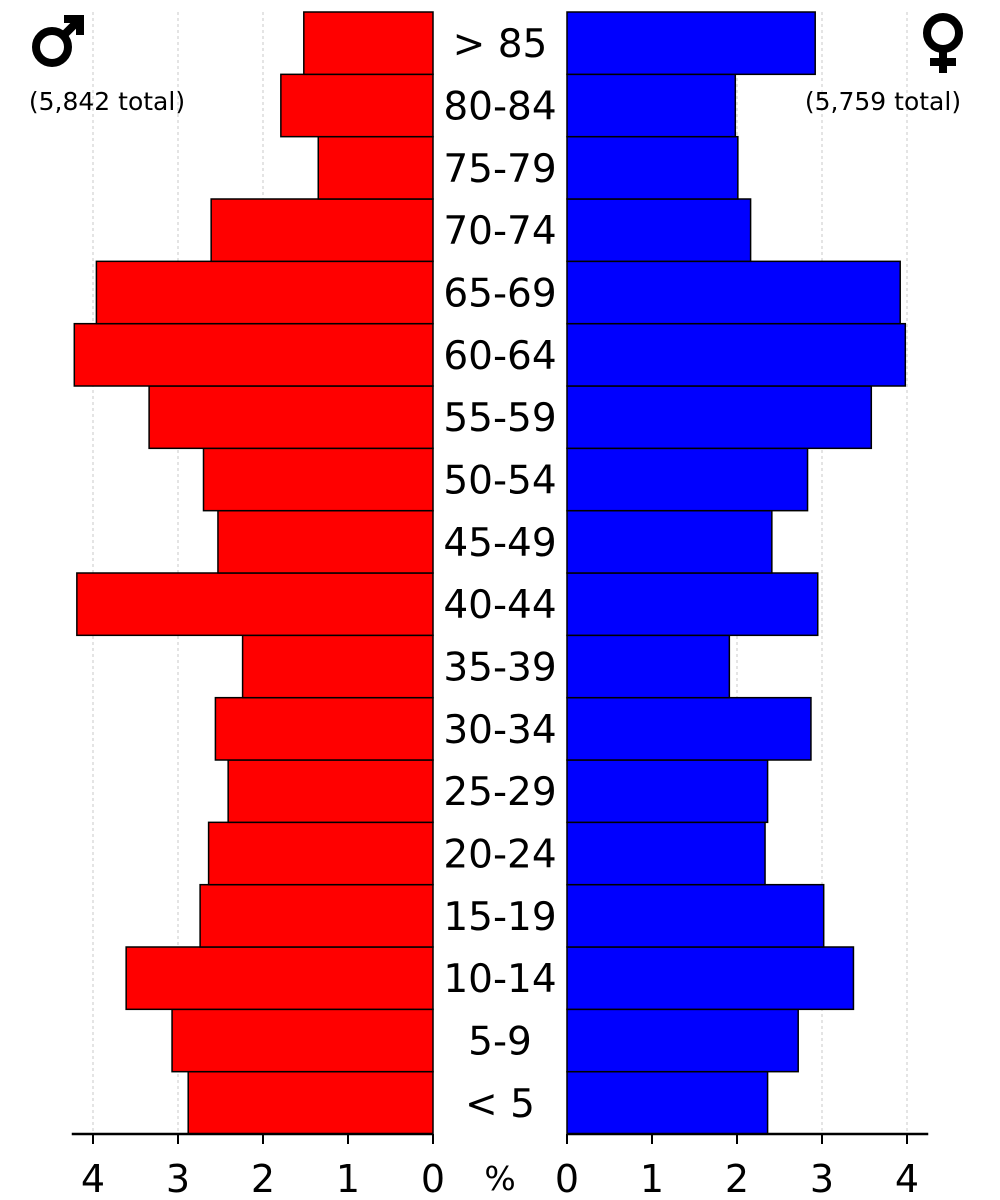 This screenshot has height=1200, width=1000. What do you see at coordinates (499, 231) in the screenshot?
I see `age-group-label: 70-74` at bounding box center [499, 231].